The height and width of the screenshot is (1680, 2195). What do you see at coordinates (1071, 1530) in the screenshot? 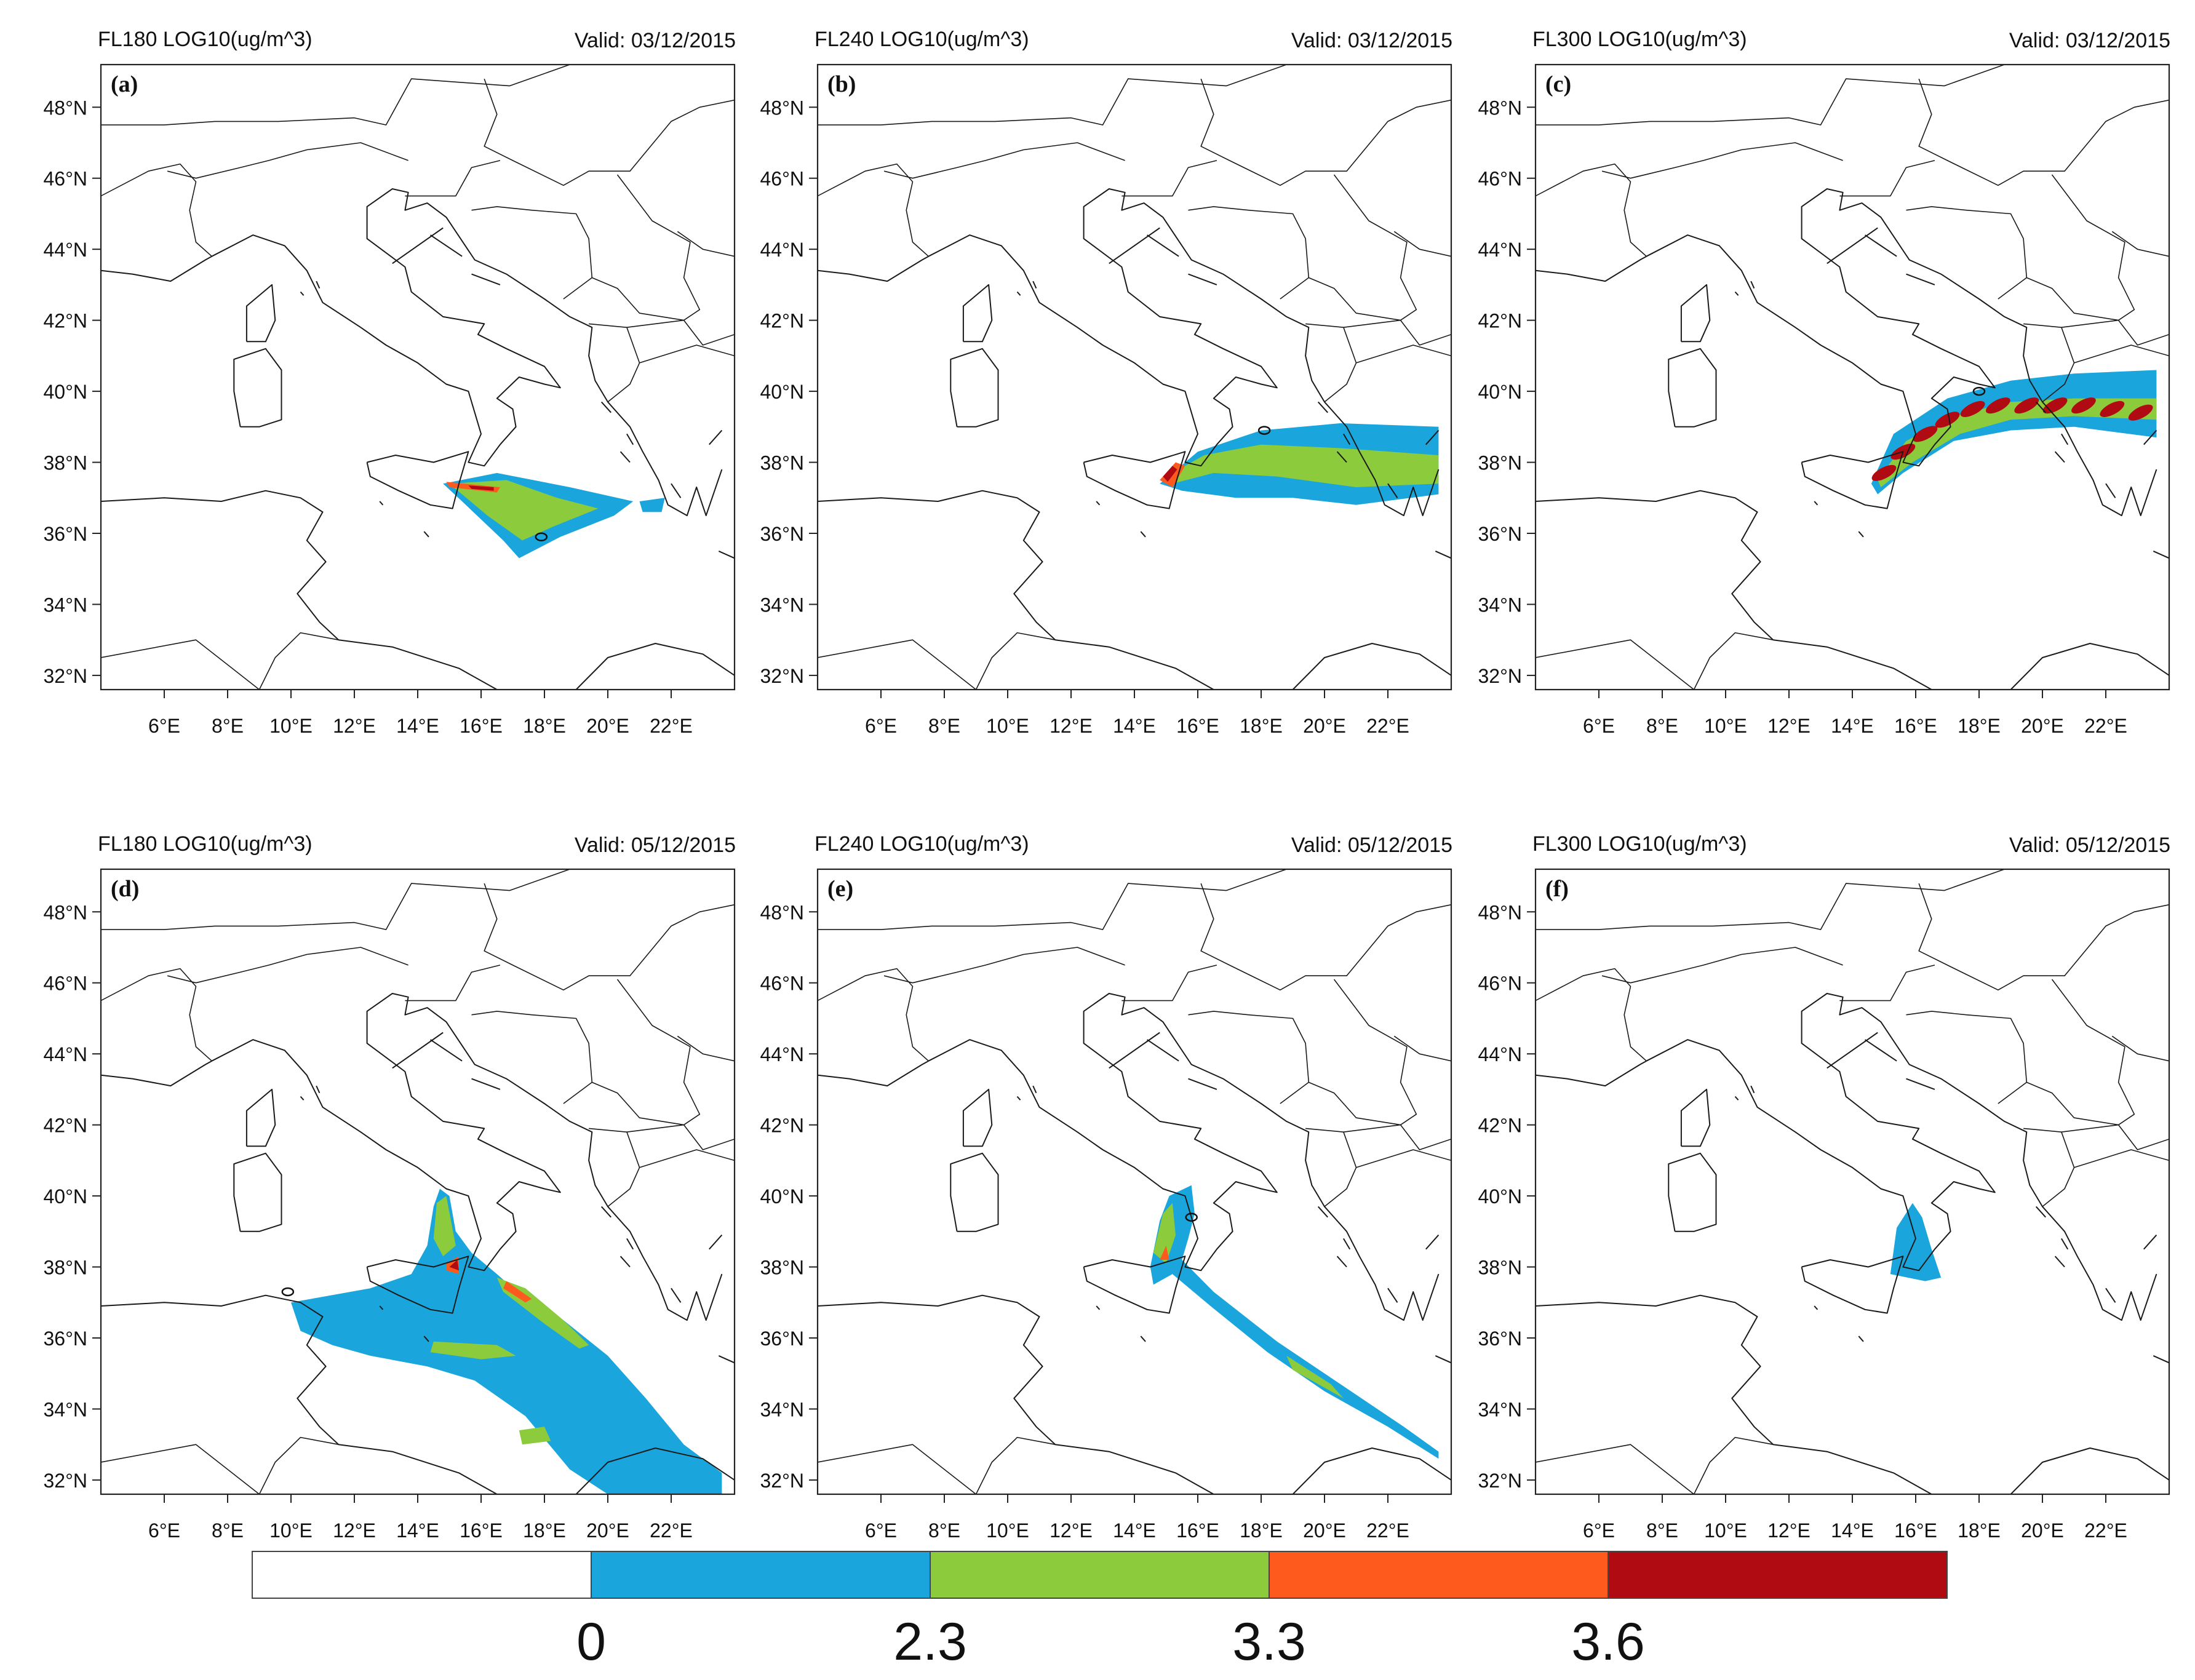
I see `lon-tick-label: 12°E` at bounding box center [1071, 1530].